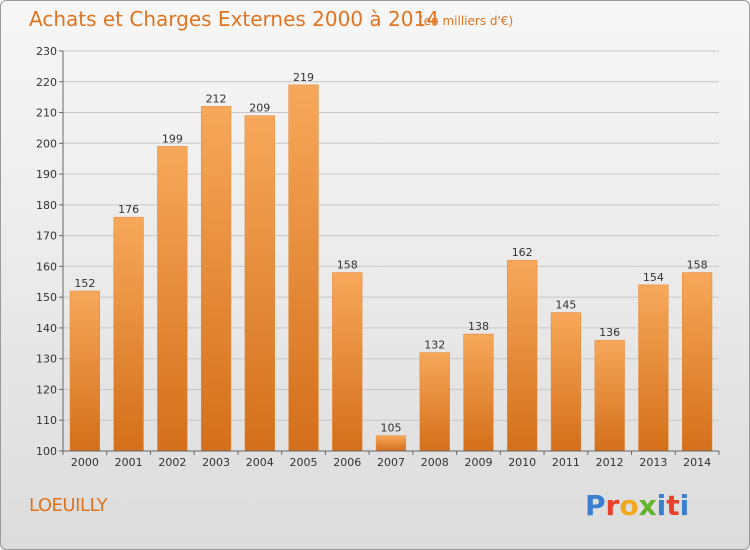 The image size is (750, 550). What do you see at coordinates (434, 345) in the screenshot?
I see `bar-value-label: 132` at bounding box center [434, 345].